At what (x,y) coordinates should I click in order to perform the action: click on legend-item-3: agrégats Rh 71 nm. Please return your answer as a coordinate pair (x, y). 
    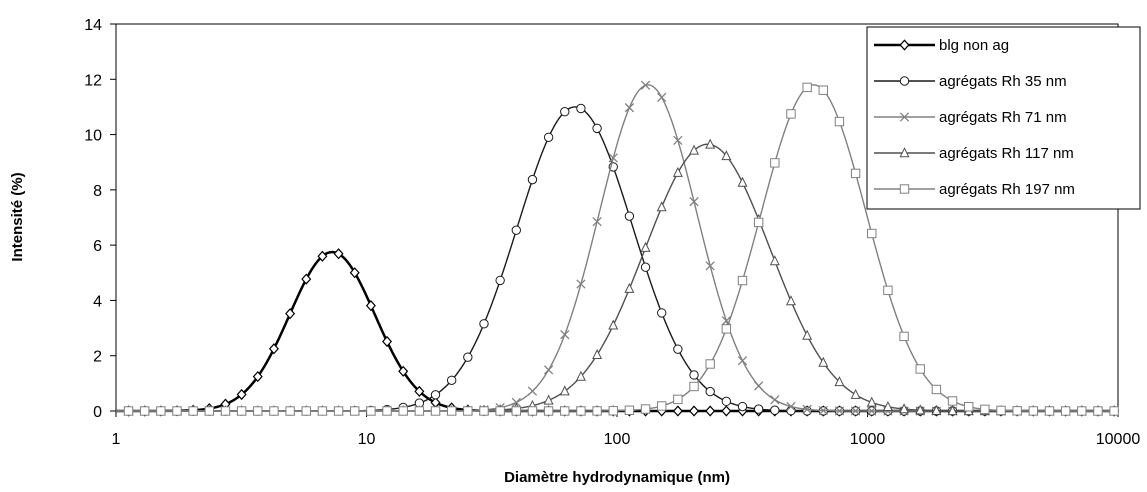
    Looking at the image, I should click on (970, 117).